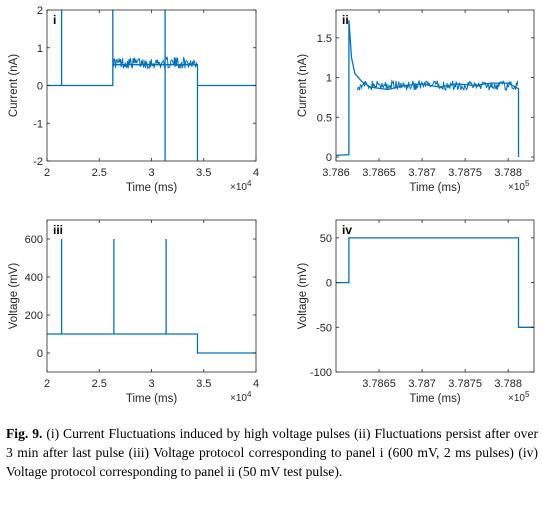  Describe the element at coordinates (324, 39) in the screenshot. I see `y-tick-label: 1.5` at that location.